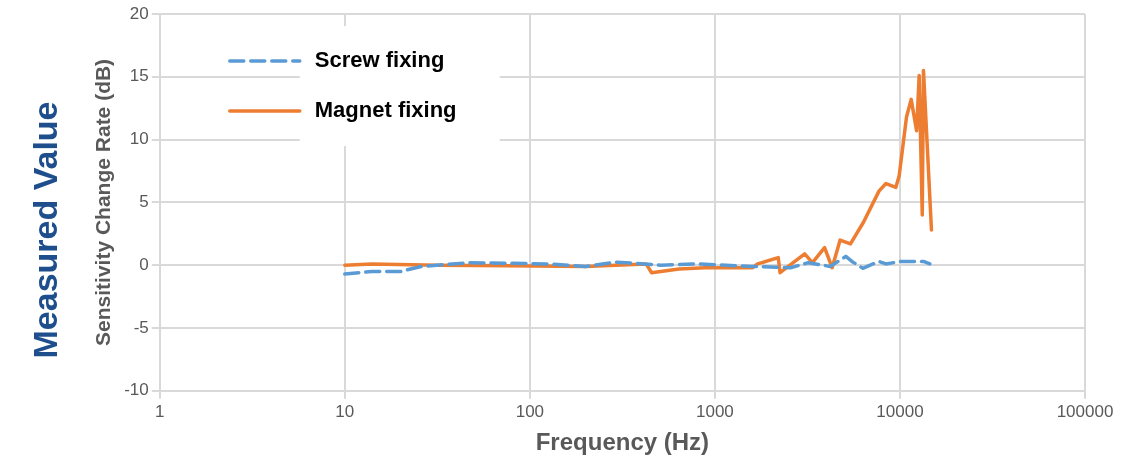 This screenshot has width=1125, height=468. I want to click on y-tick-label: 15, so click(139, 76).